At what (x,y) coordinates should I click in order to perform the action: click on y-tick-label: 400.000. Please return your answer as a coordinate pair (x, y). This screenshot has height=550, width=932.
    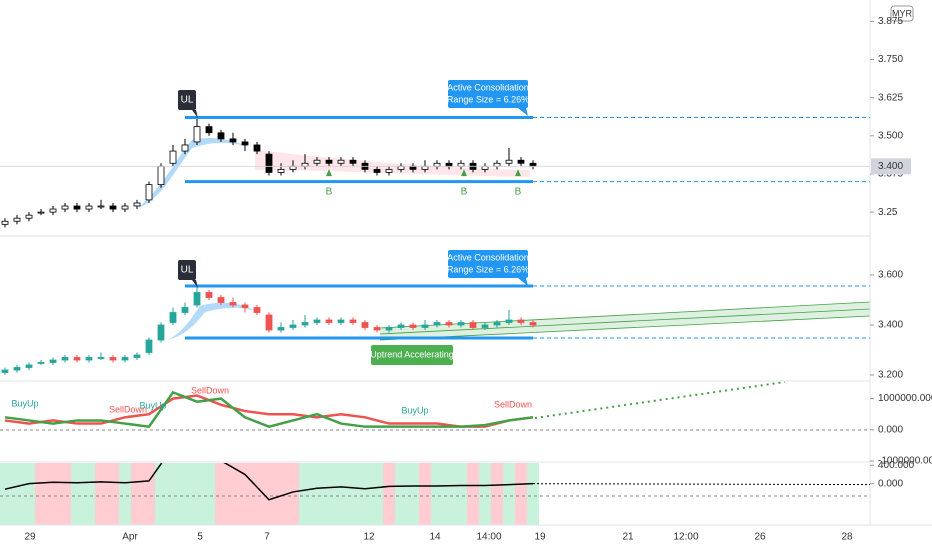
    Looking at the image, I should click on (896, 465).